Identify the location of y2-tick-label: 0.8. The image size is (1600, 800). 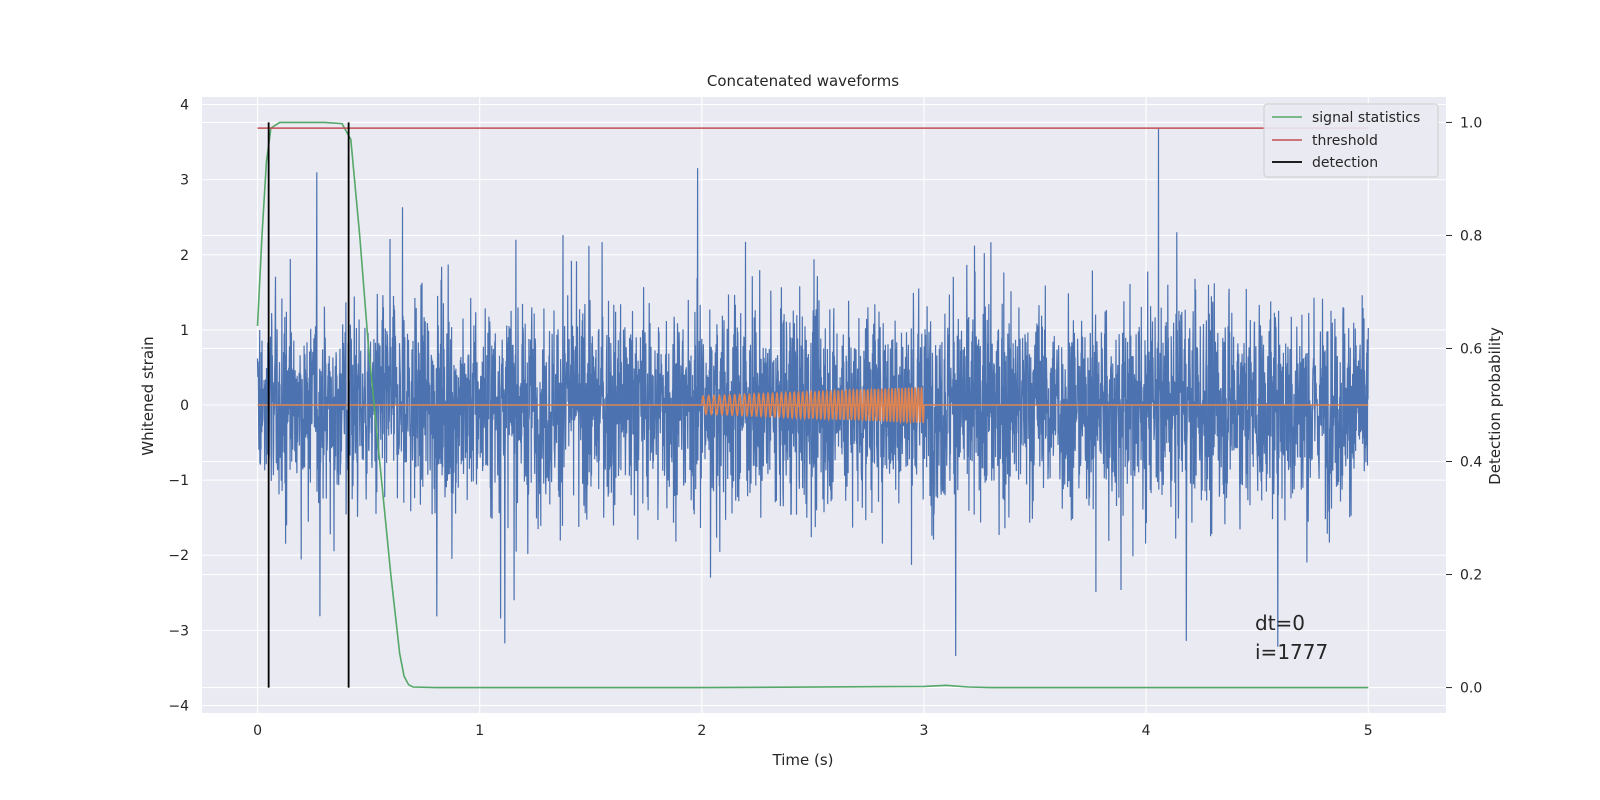
(1471, 236).